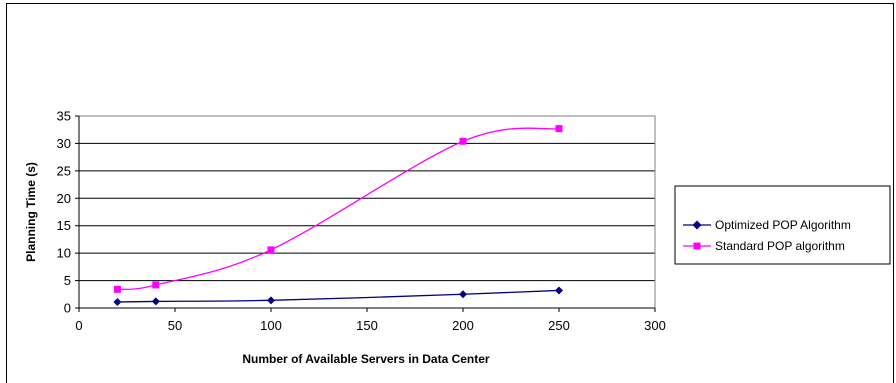 This screenshot has height=383, width=896. Describe the element at coordinates (271, 325) in the screenshot. I see `x-tick-label: 100` at that location.